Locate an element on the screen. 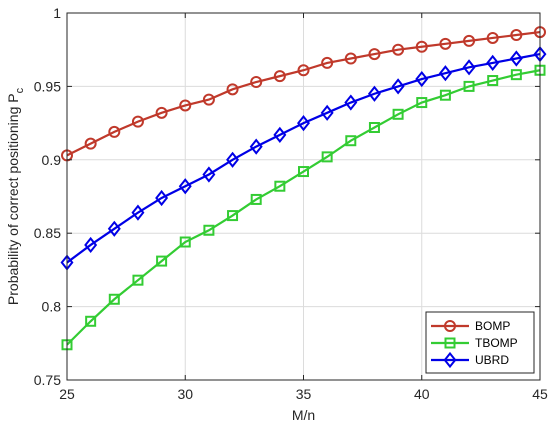  y-axis-label: Probability of correct positioning Pc is located at coordinates (15, 196).